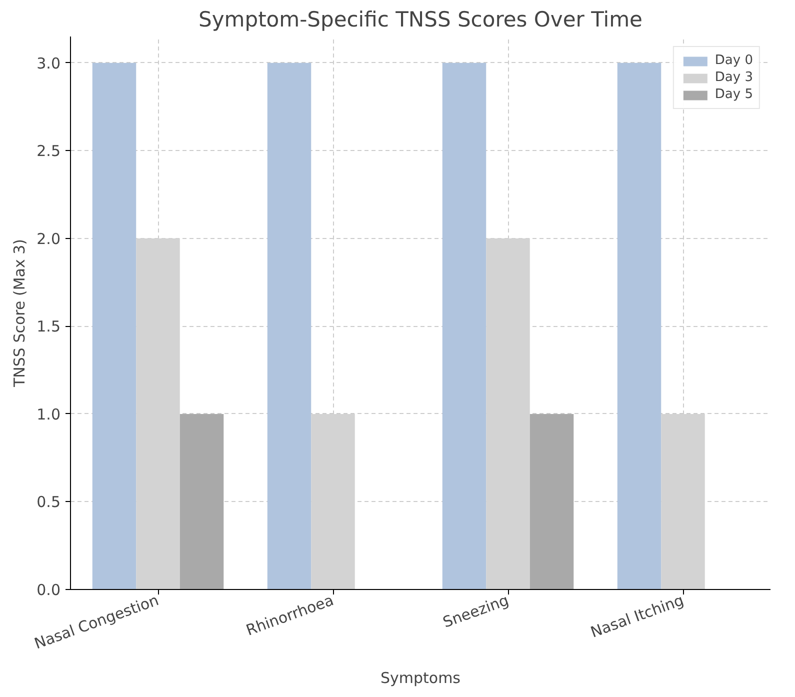 This screenshot has height=697, width=795. What do you see at coordinates (48, 590) in the screenshot?
I see `y-tick-label: 0.0` at bounding box center [48, 590].